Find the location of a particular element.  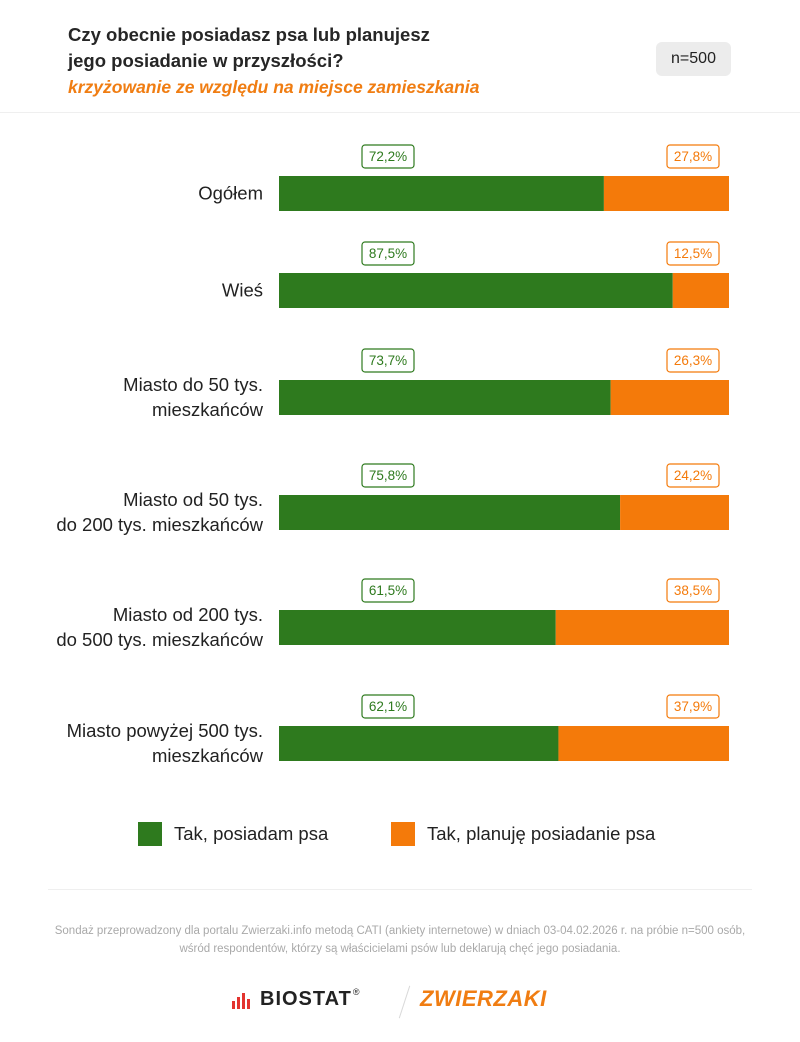

data-label-plans-dog: 24,2% is located at coordinates (693, 475).